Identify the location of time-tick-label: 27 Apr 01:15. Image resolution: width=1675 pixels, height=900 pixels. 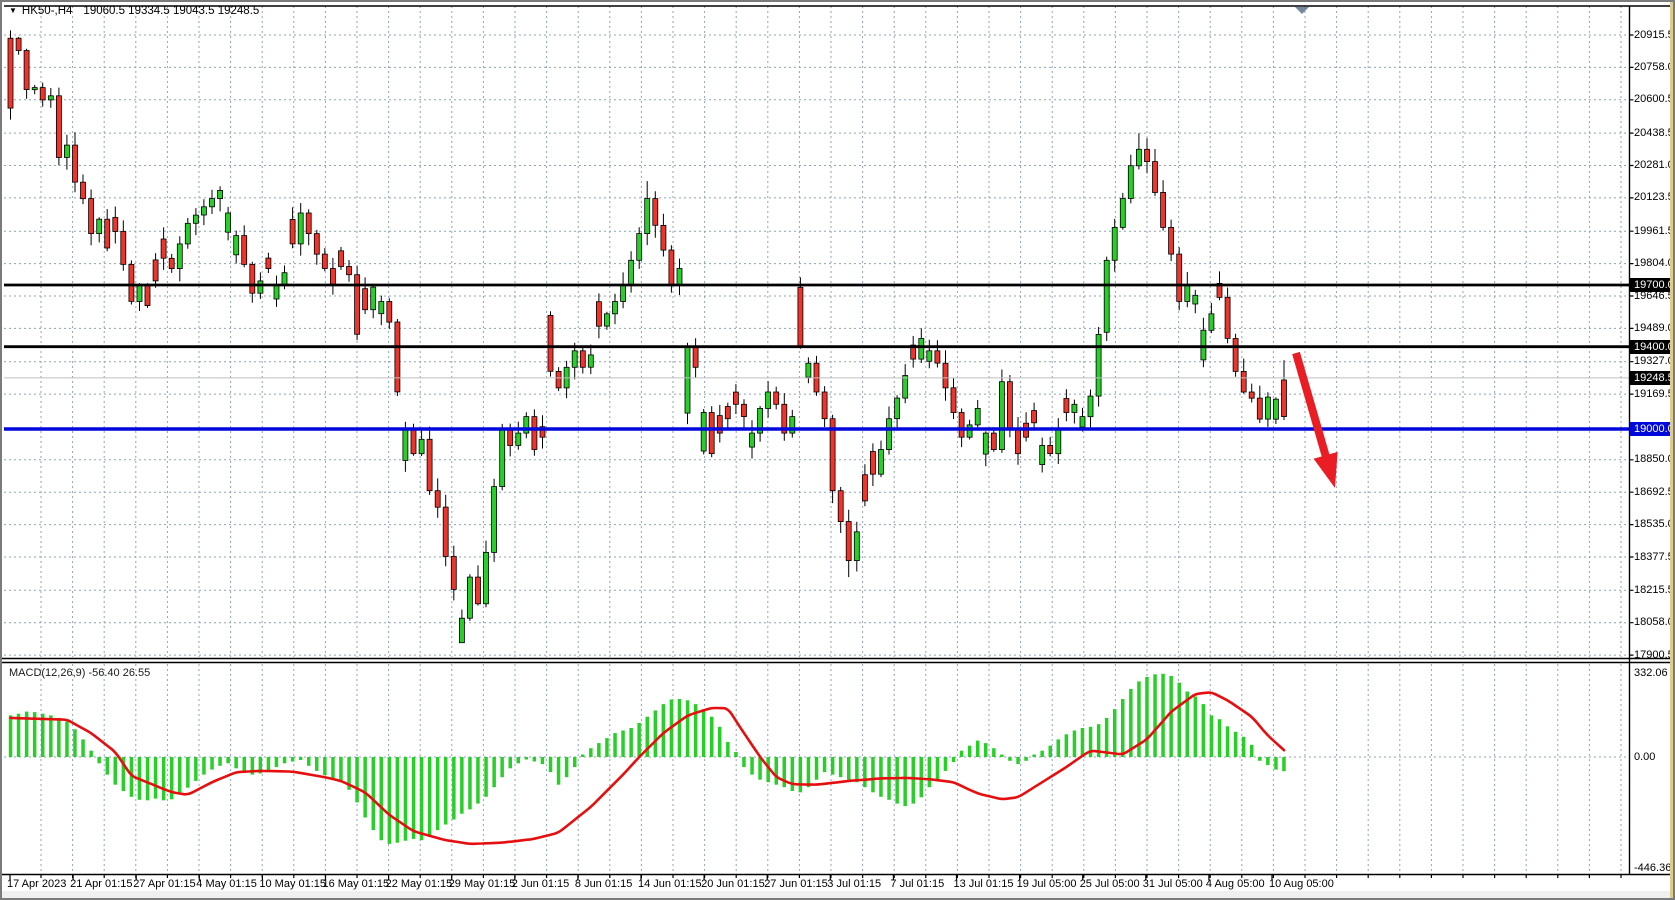
(164, 884).